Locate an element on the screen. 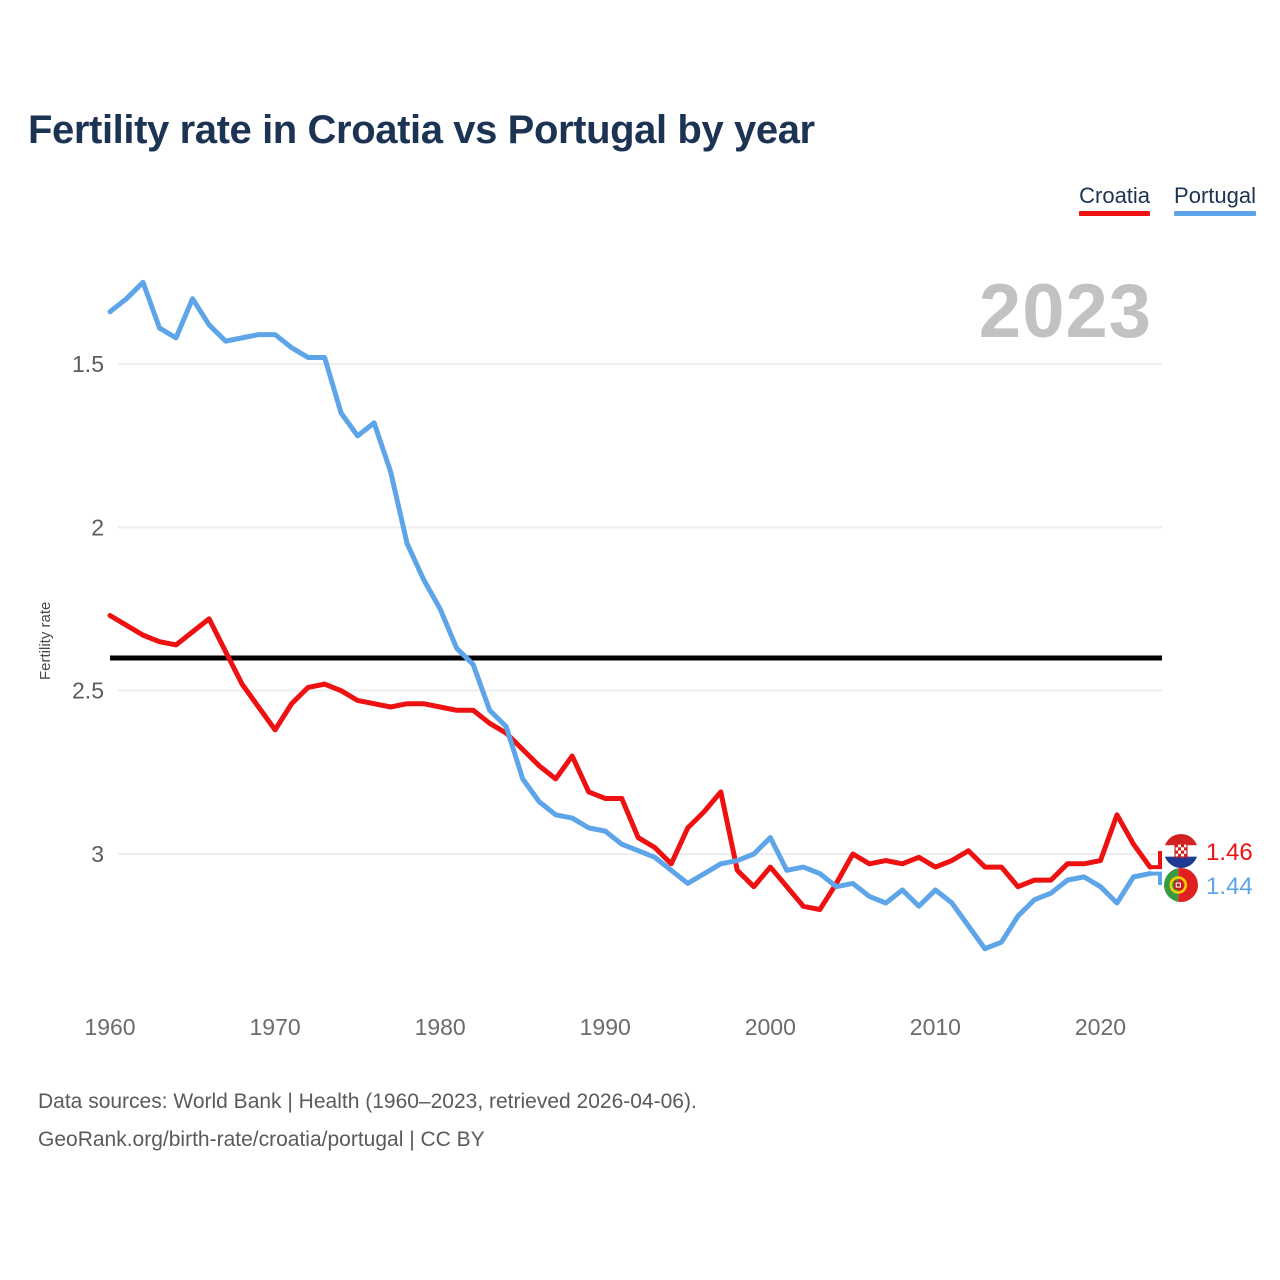 The width and height of the screenshot is (1280, 1280). legend-label-croatia: Croatia is located at coordinates (1115, 195).